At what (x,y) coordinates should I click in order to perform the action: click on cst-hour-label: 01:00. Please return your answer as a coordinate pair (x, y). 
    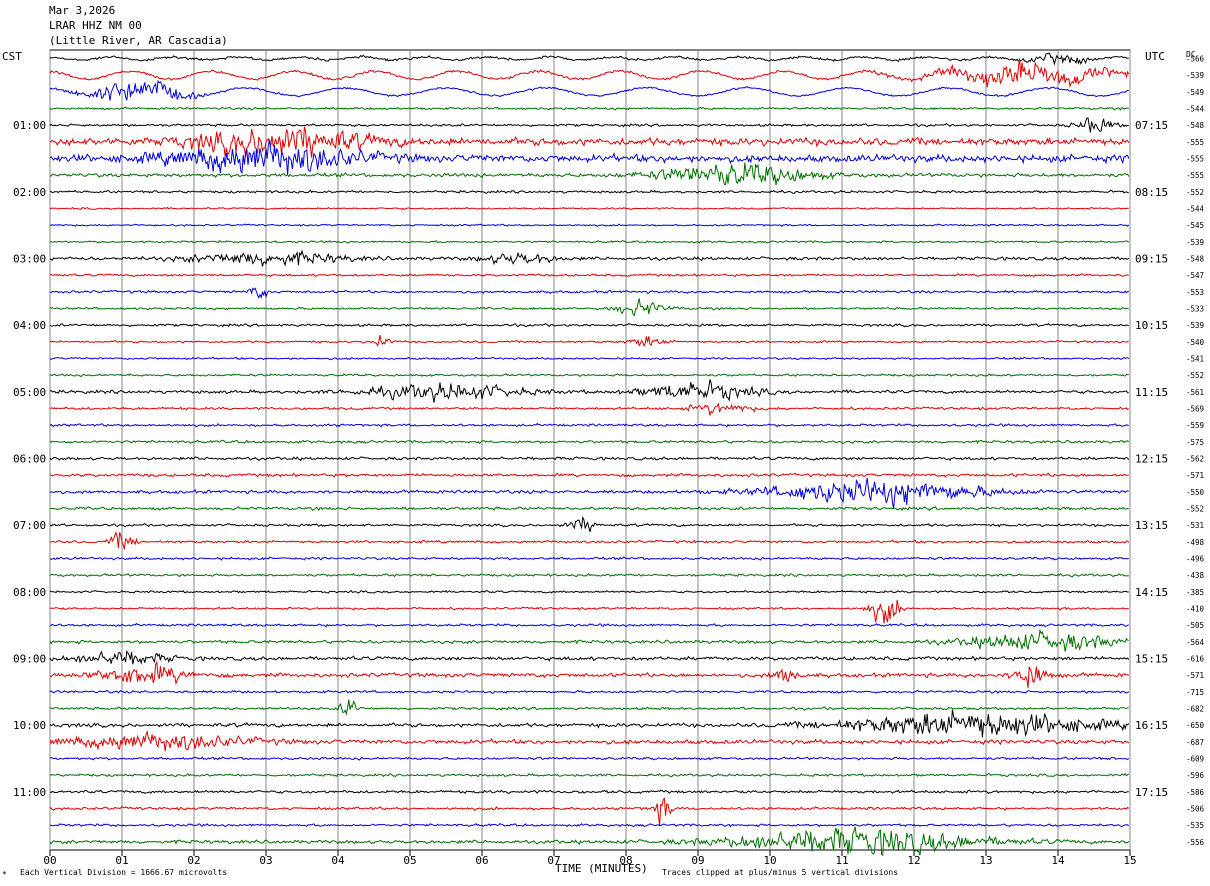
    Looking at the image, I should click on (29, 125).